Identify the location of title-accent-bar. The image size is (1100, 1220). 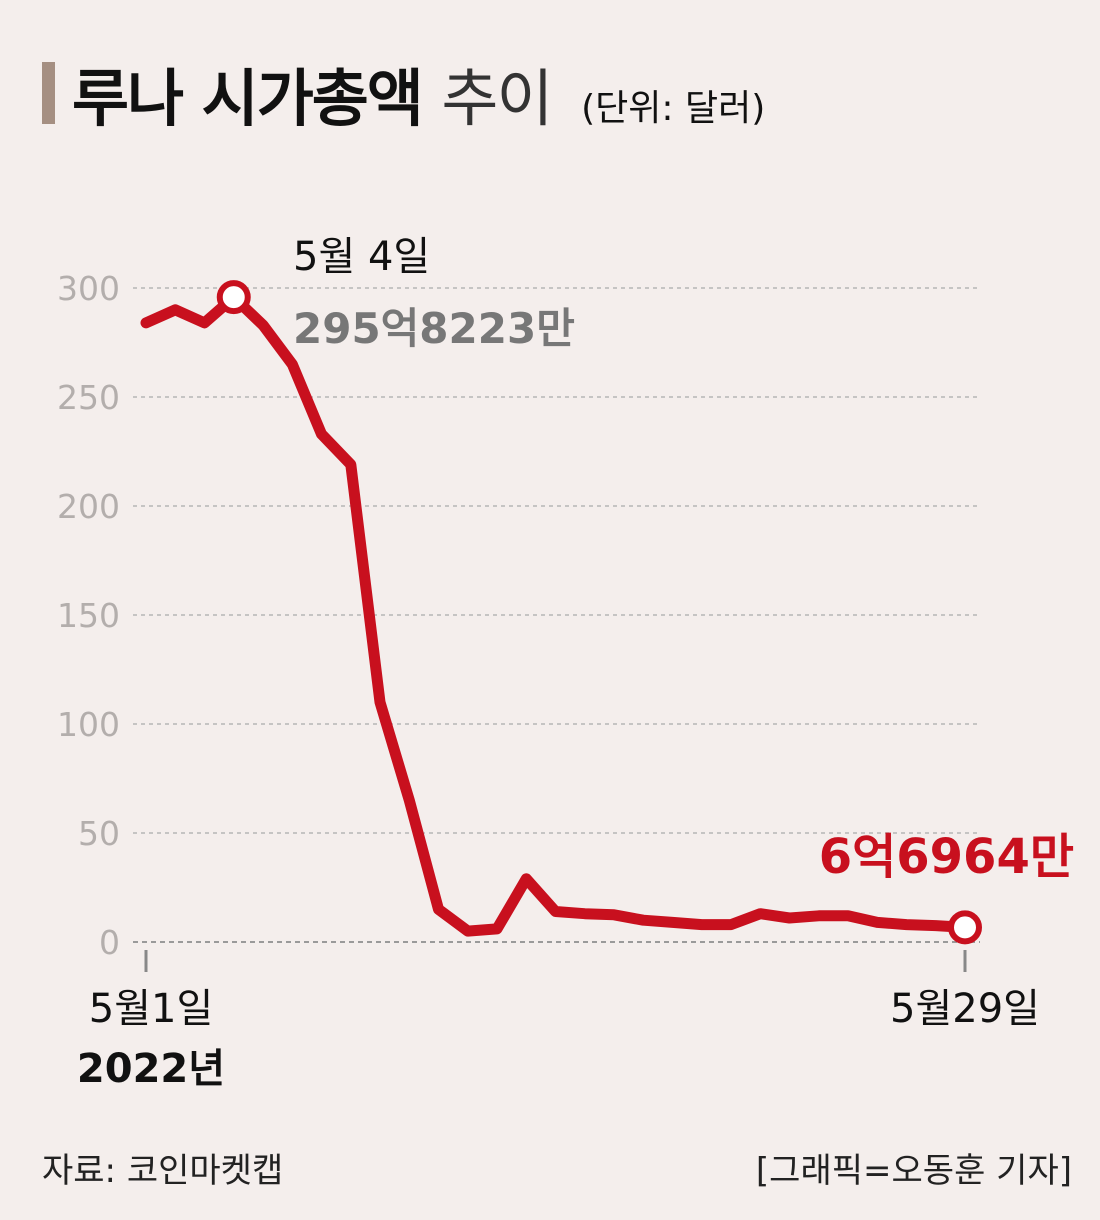
(48, 93).